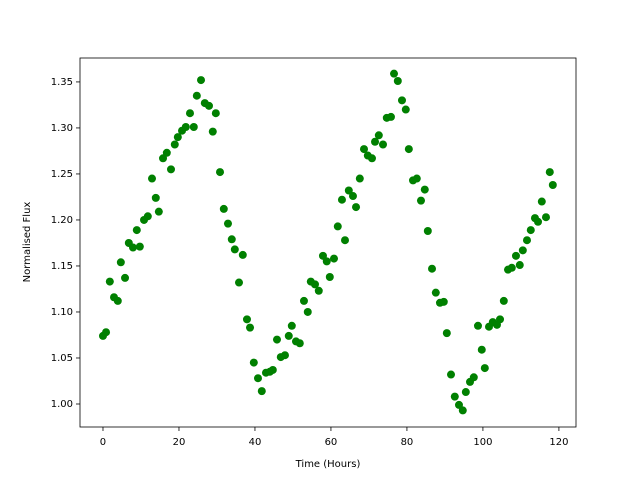 The height and width of the screenshot is (480, 640). Describe the element at coordinates (62, 174) in the screenshot. I see `y-tick-label: 1.25` at that location.